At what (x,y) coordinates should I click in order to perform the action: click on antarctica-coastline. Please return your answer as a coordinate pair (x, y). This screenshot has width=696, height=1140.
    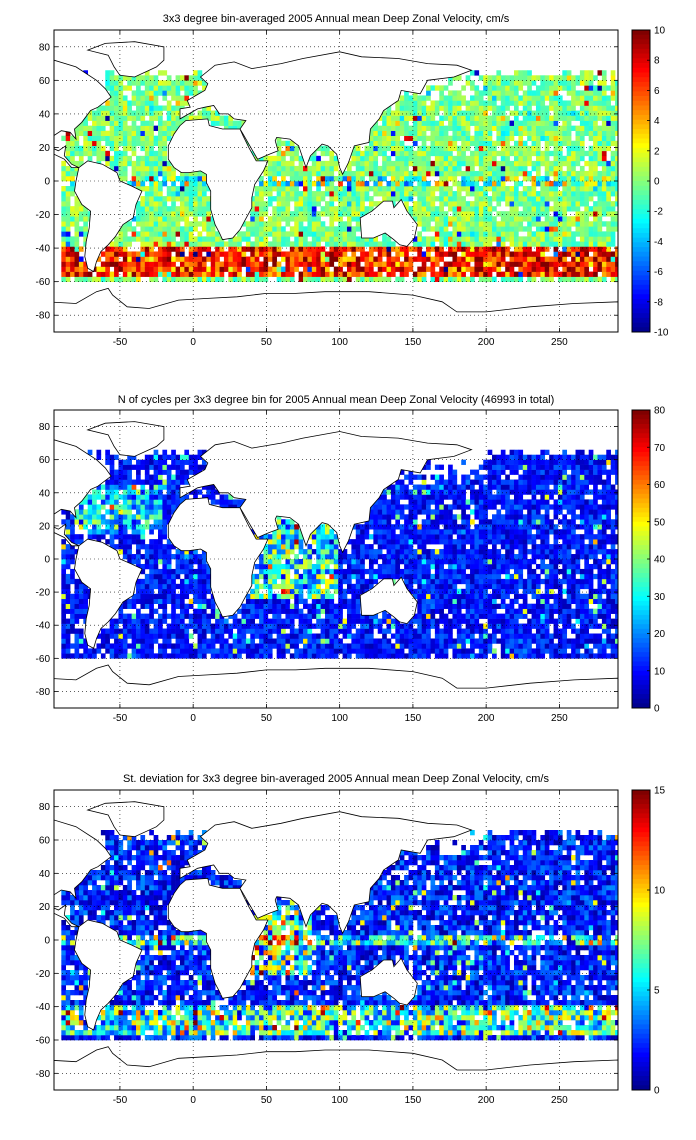
    Looking at the image, I should click on (336, 309).